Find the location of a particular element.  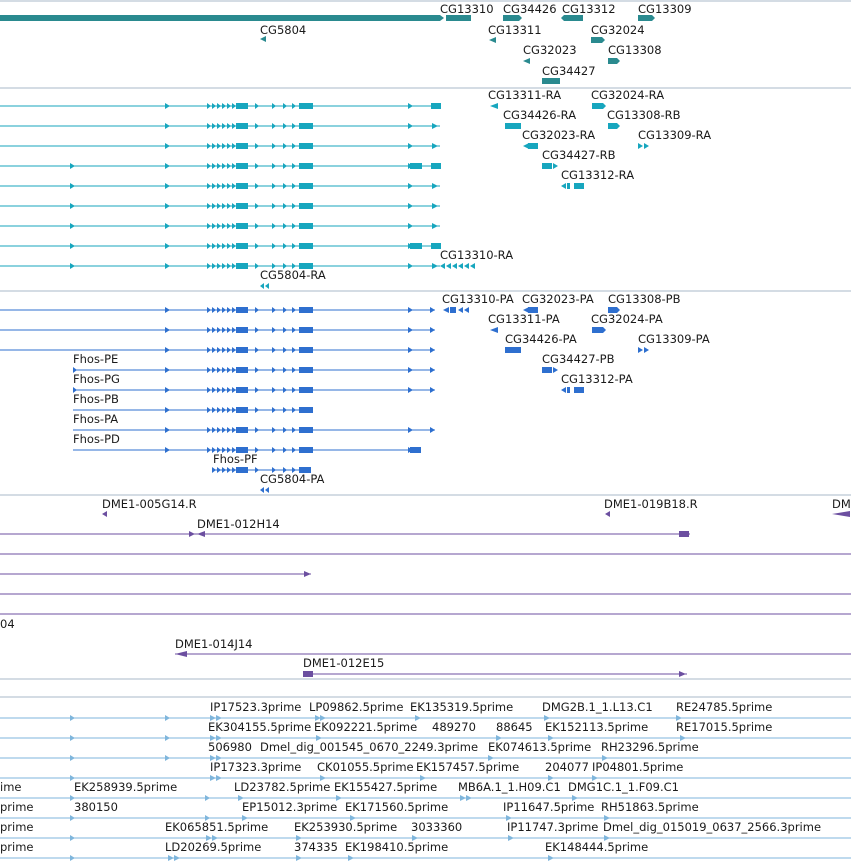

feature-label: Dmel_dig_015019_0637_2566.3prime is located at coordinates (712, 827).